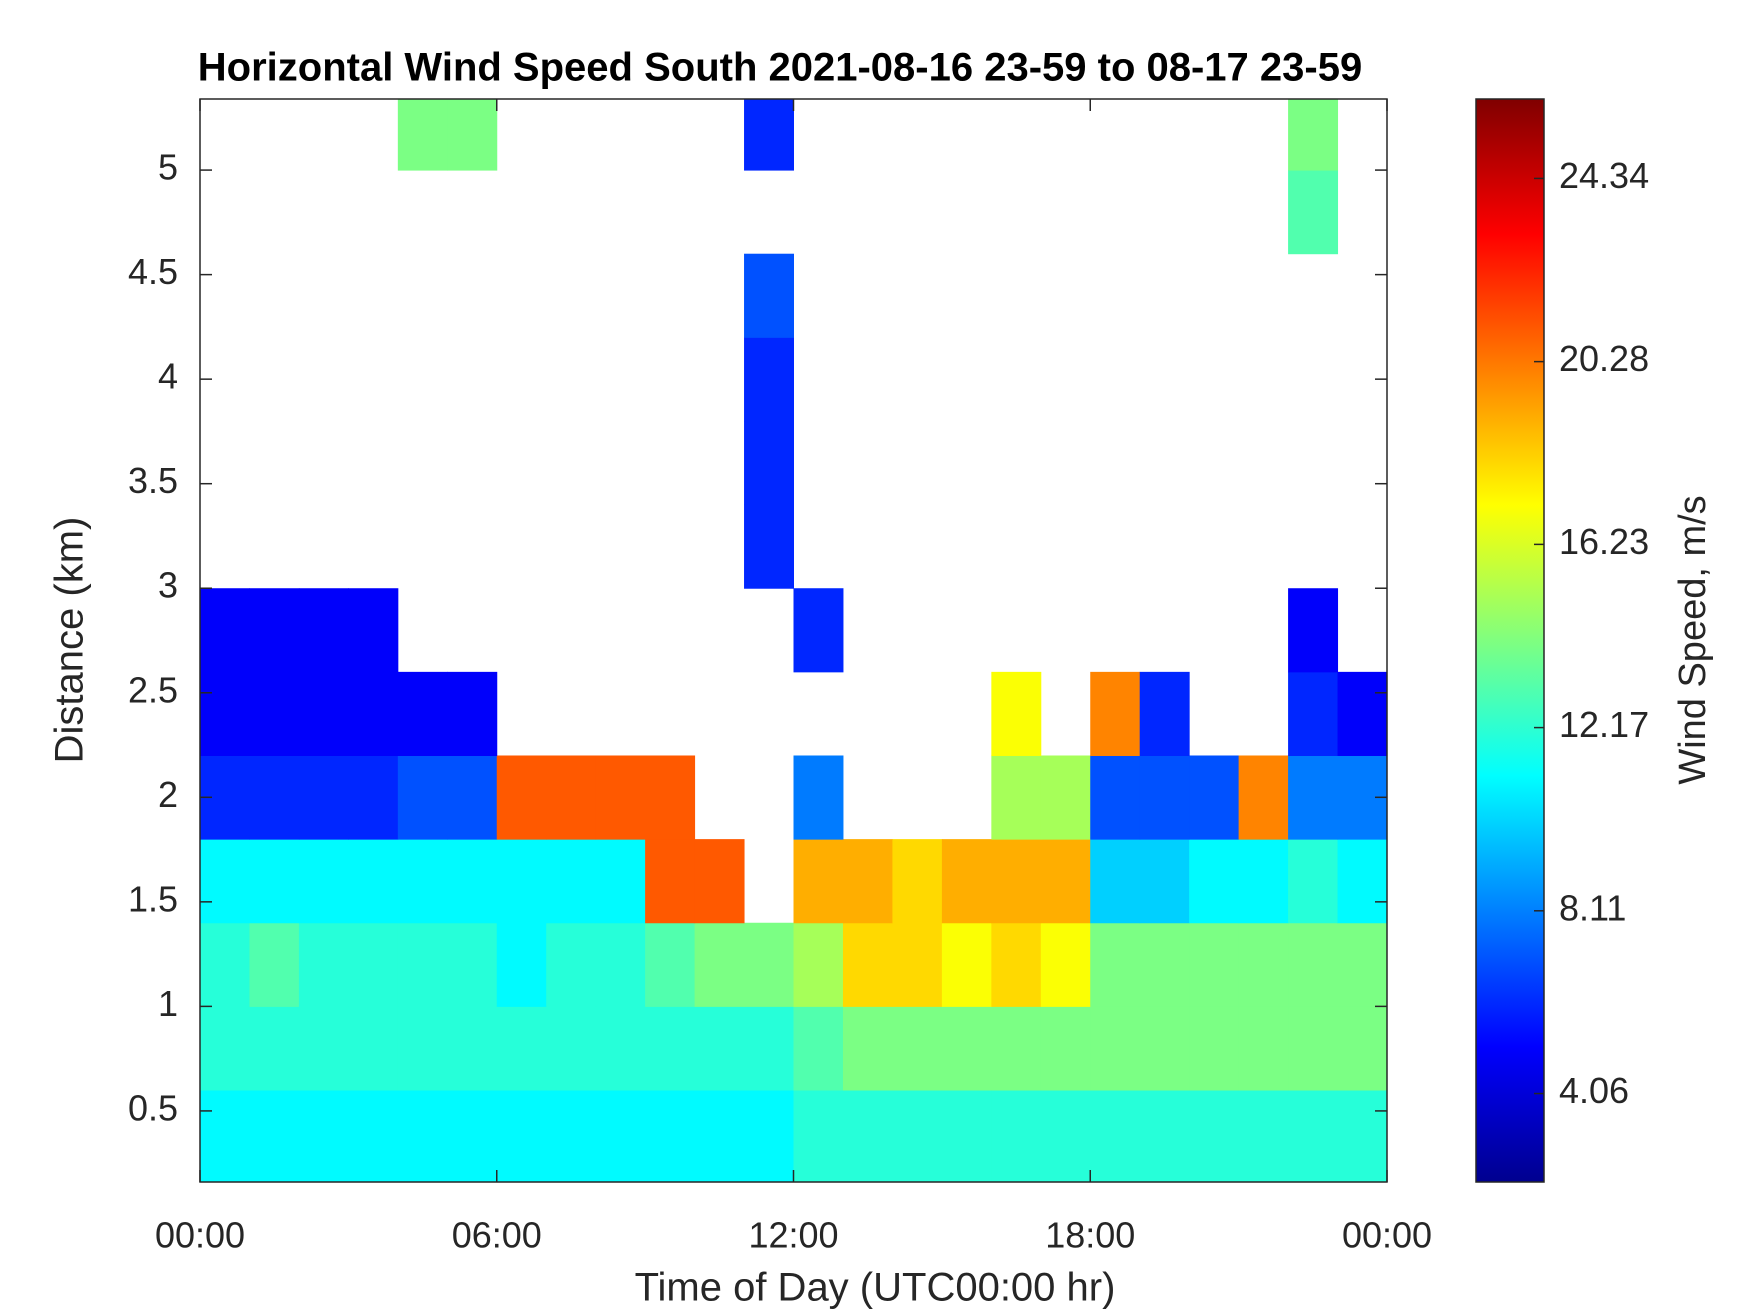 Image resolution: width=1750 pixels, height=1313 pixels. What do you see at coordinates (1090, 1235) in the screenshot?
I see `x-tick-label: 18:00` at bounding box center [1090, 1235].